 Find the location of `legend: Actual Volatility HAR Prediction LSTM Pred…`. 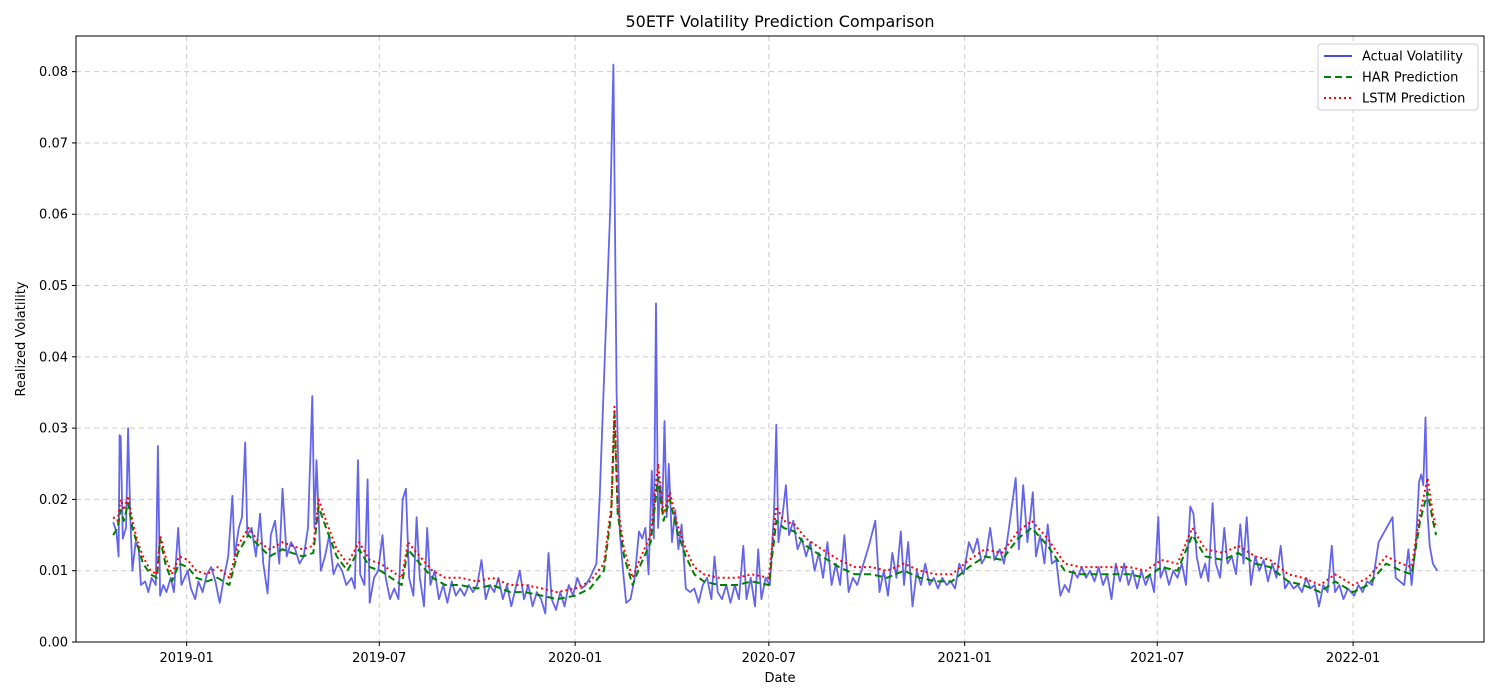

legend: Actual Volatility HAR Prediction LSTM Pred… is located at coordinates (1398, 77).